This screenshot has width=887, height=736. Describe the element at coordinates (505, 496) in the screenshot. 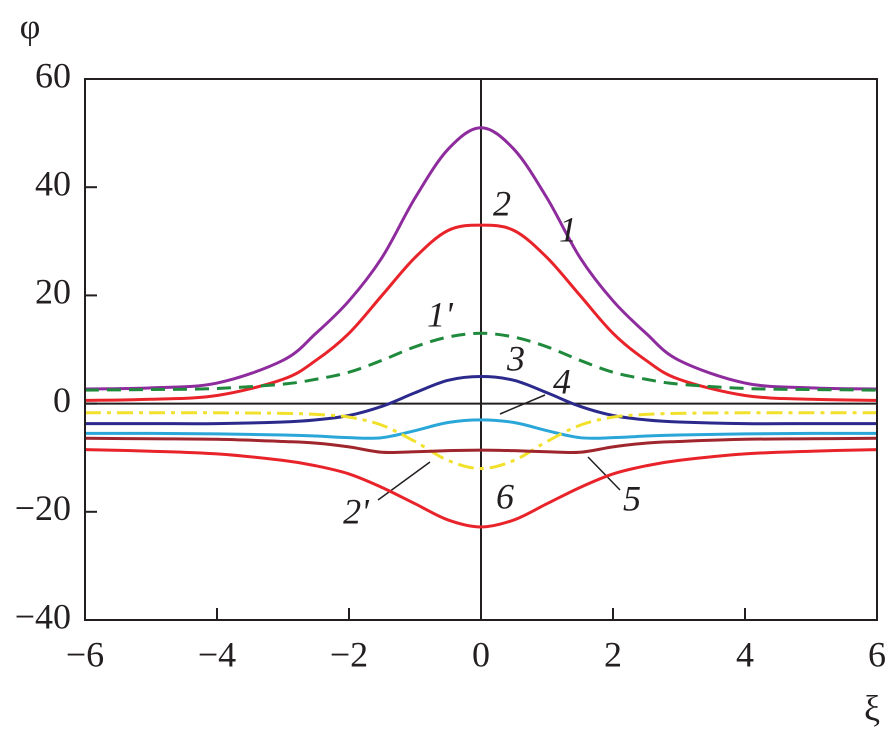

I see `curve-label: 6` at that location.